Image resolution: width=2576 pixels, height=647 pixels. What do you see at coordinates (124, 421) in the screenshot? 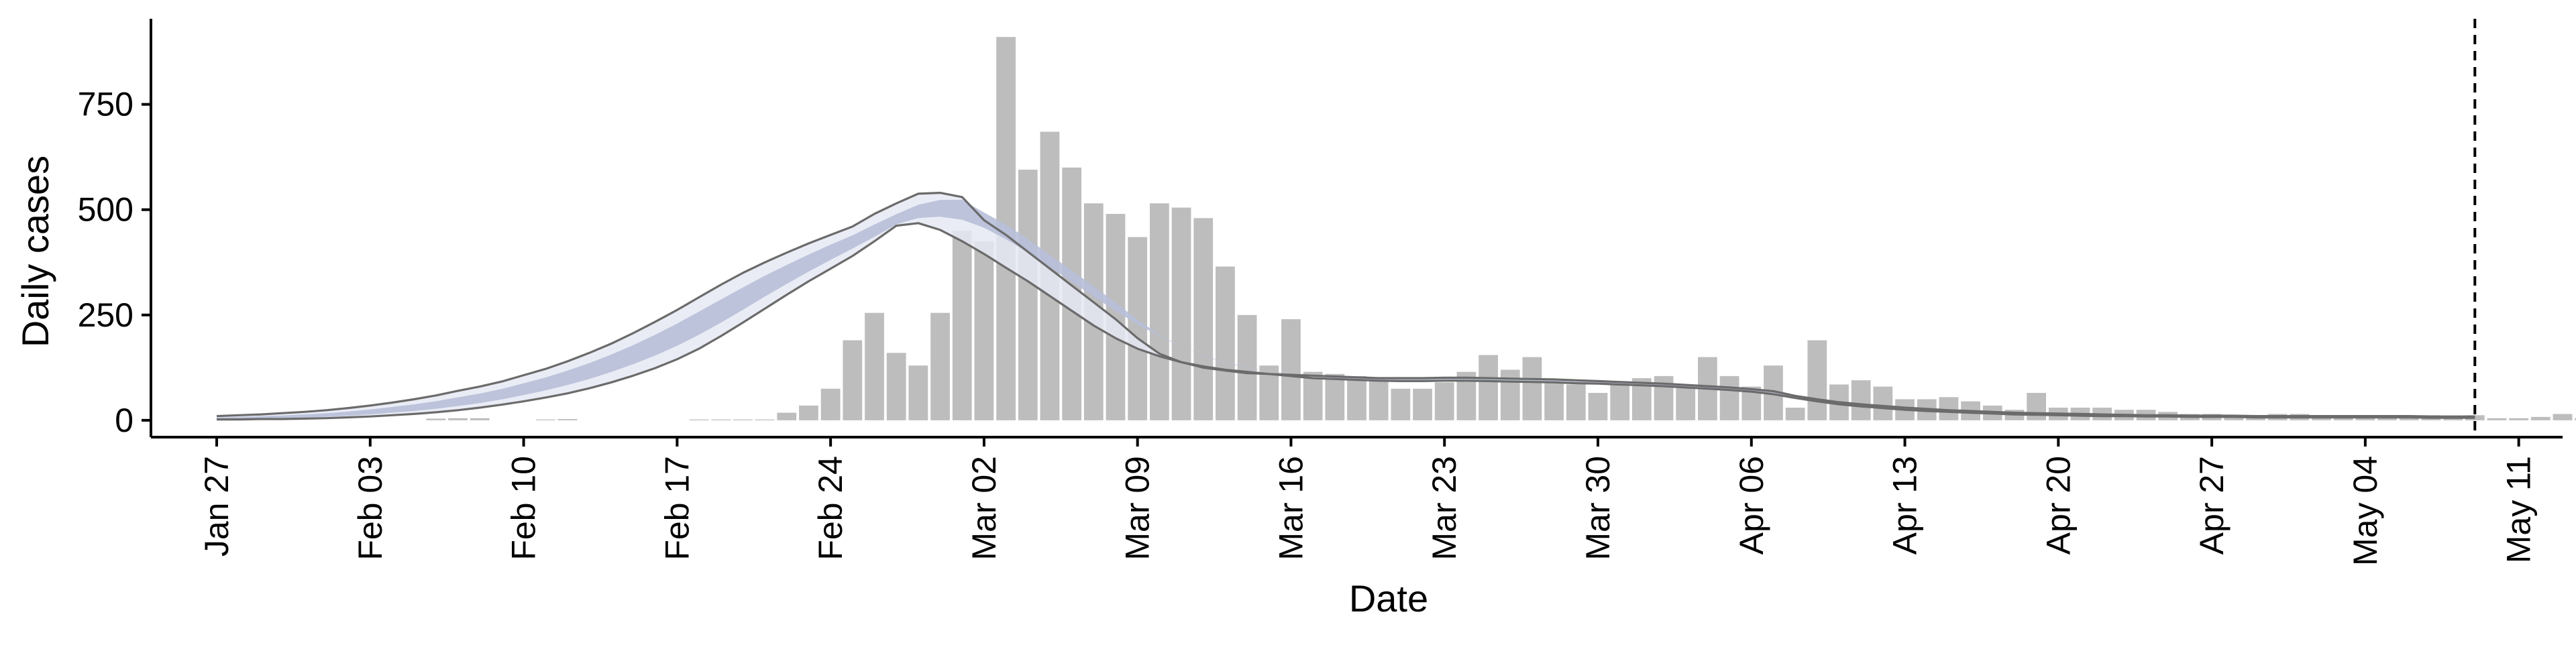
I see `y-tick-label: 0` at bounding box center [124, 421].